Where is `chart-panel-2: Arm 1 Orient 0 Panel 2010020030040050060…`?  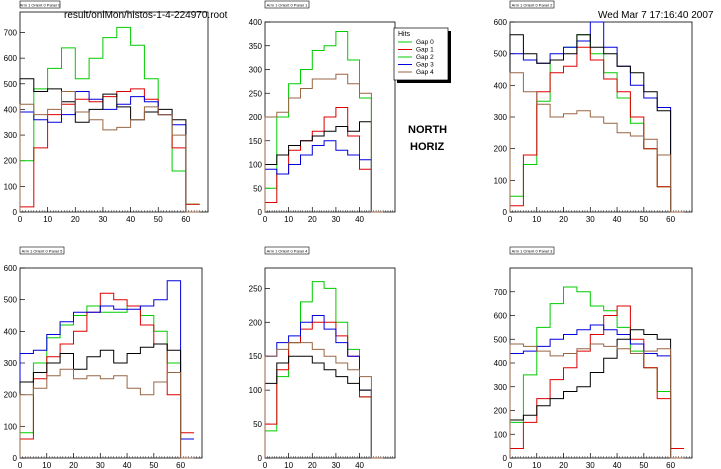 chart-panel-2: Arm 1 Orient 0 Panel 2010020030040050060… is located at coordinates (593, 112).